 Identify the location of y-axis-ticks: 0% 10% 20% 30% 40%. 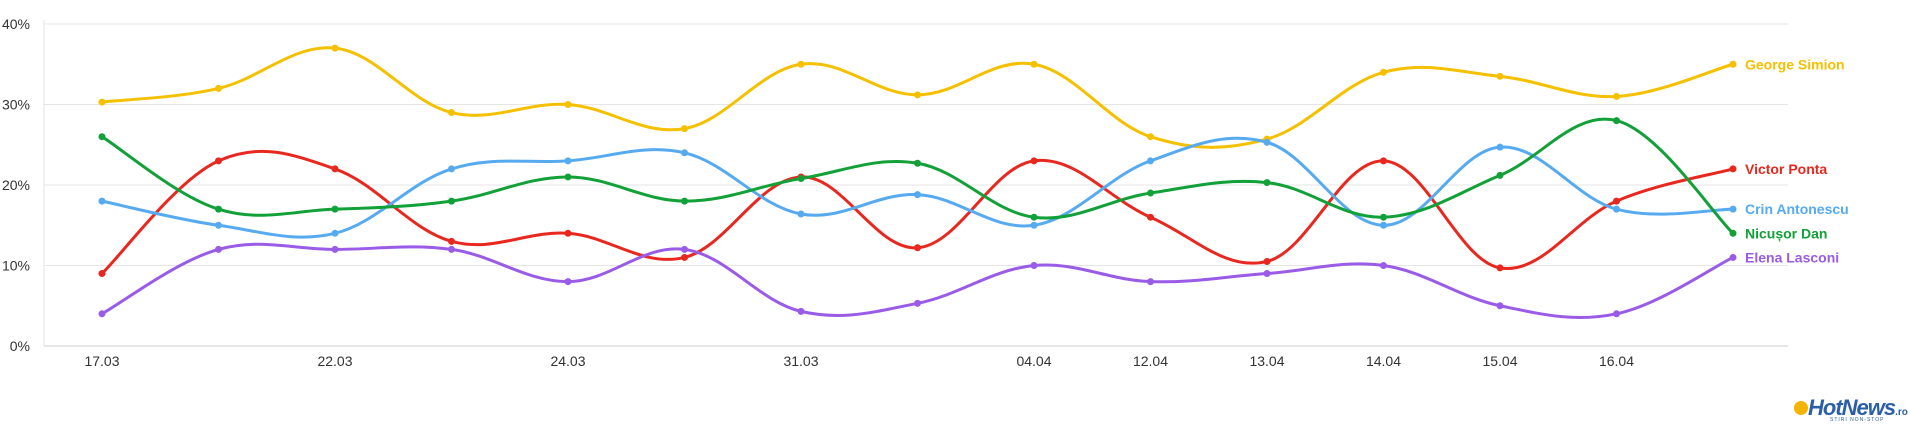
(16, 185).